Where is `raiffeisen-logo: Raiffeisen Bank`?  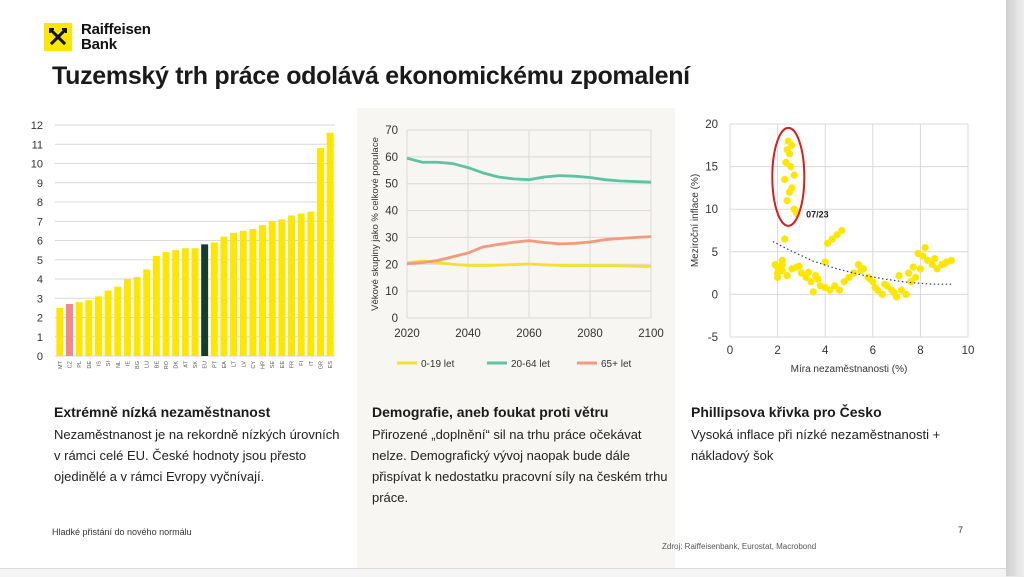 raiffeisen-logo: Raiffeisen Bank is located at coordinates (97, 37).